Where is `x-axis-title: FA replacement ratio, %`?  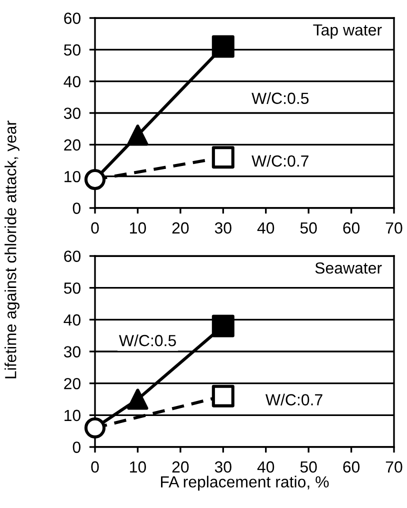 x-axis-title: FA replacement ratio, % is located at coordinates (245, 483).